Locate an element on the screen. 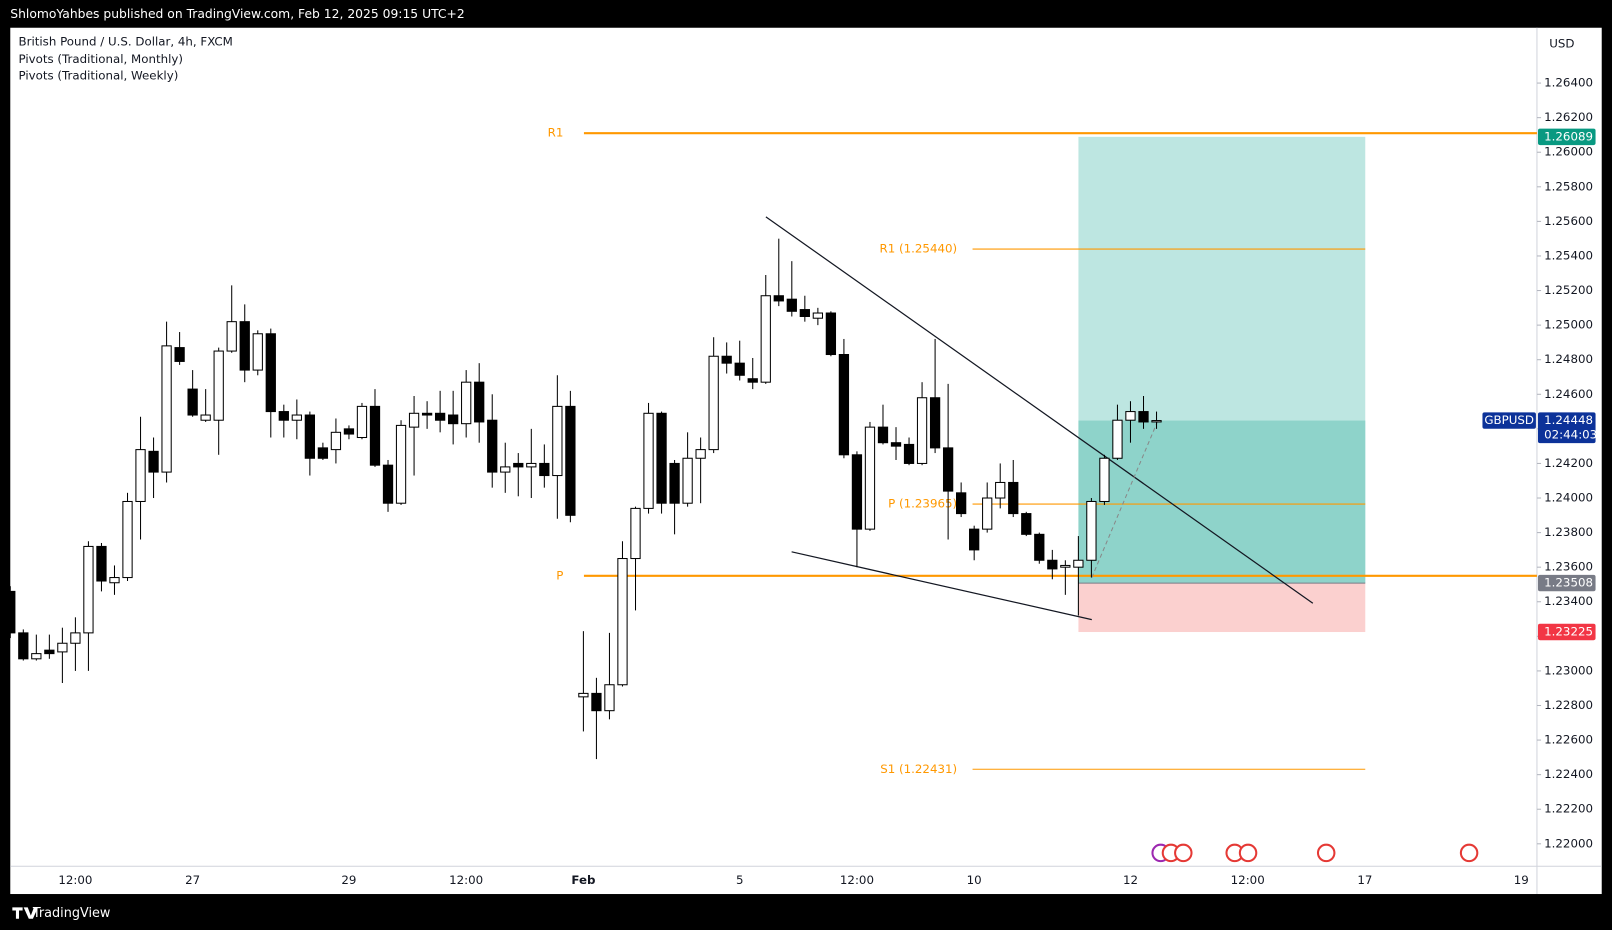  y-tick-label: 1.22000 is located at coordinates (1568, 843).